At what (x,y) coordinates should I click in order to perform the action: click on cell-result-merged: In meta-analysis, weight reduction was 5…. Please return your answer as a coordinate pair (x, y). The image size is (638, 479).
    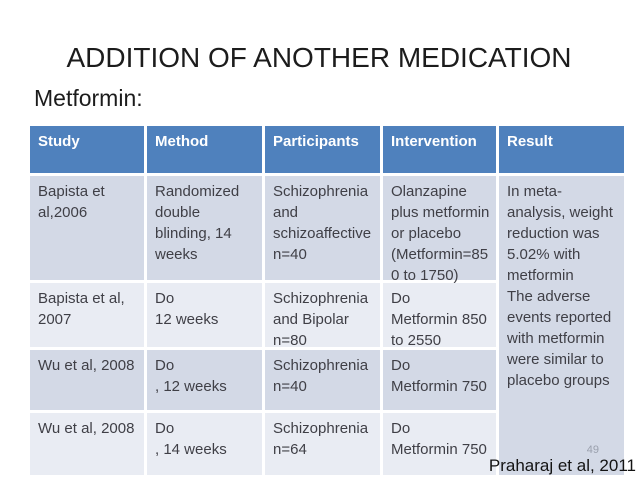
    Looking at the image, I should click on (561, 325).